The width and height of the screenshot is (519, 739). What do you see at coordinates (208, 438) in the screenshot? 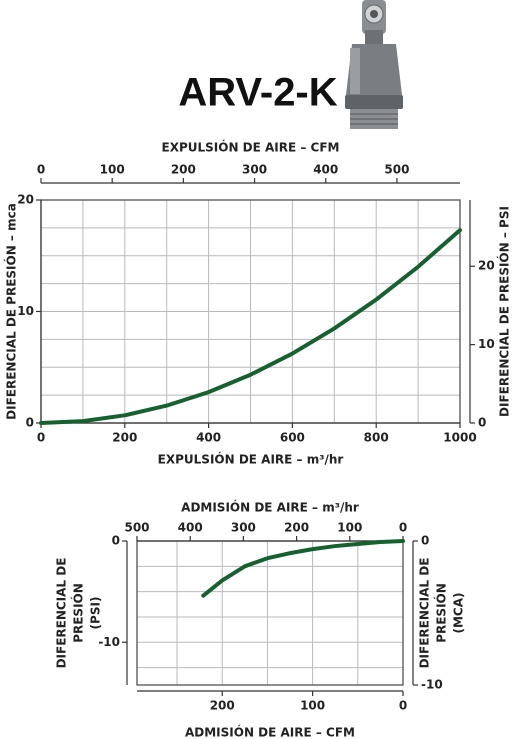
I see `x-tick-label: 400` at bounding box center [208, 438].